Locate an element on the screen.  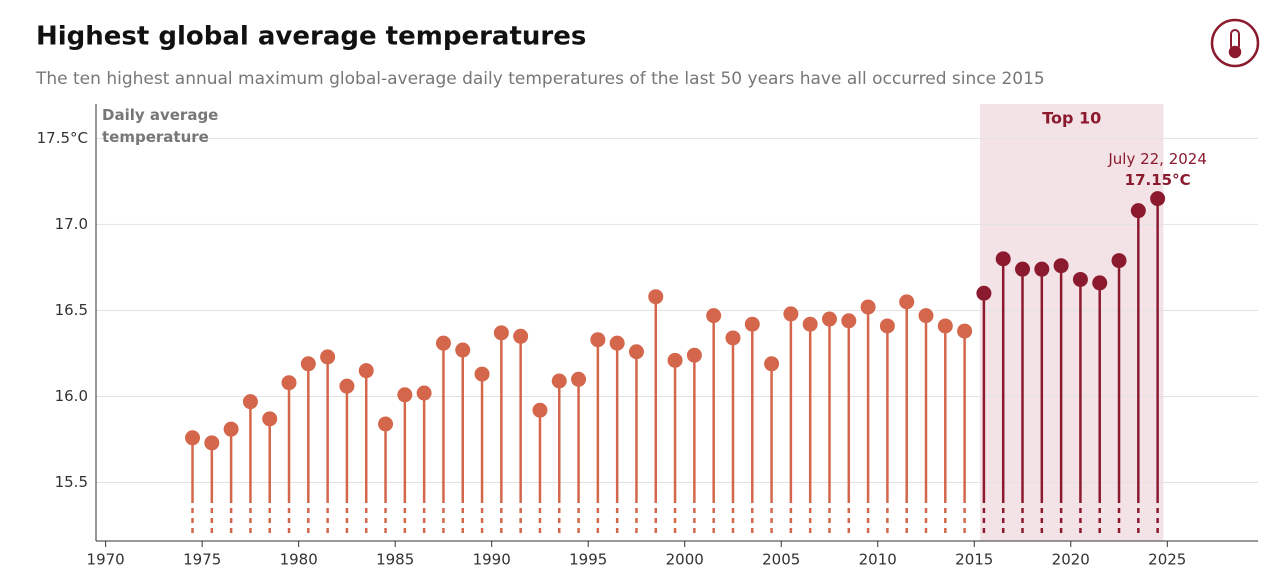
y-tick-label: 16.0 is located at coordinates (71, 396).